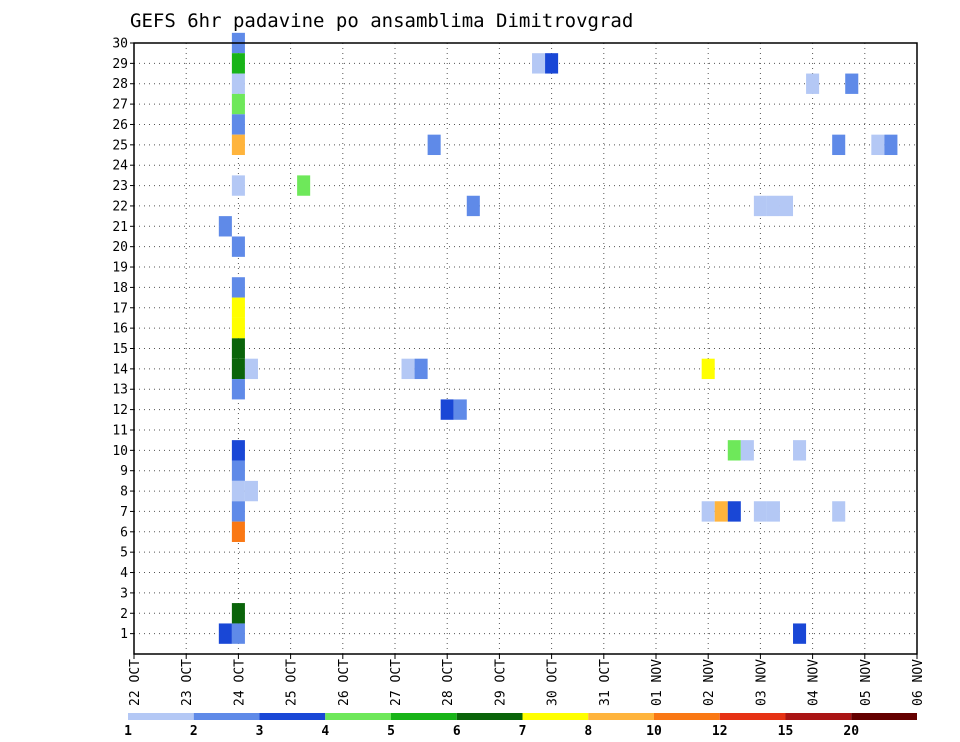 The width and height of the screenshot is (960, 742). I want to click on colorbar-label: 3, so click(260, 731).